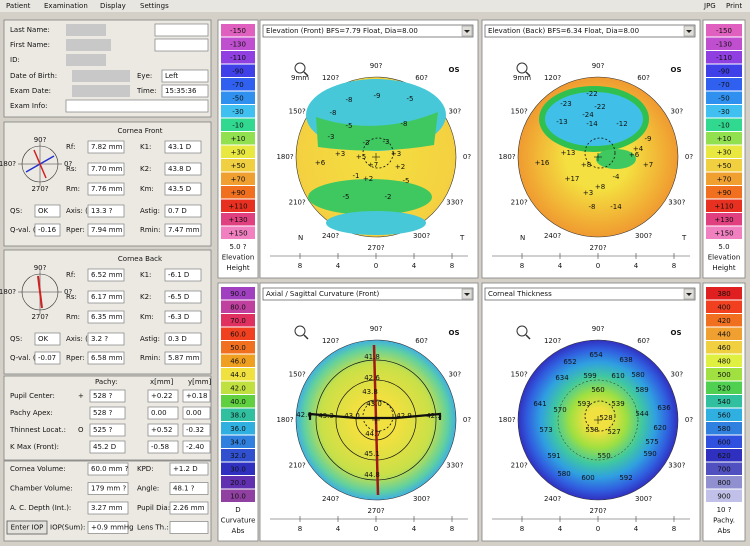 This screenshot has height=546, width=750. What do you see at coordinates (553, 456) in the screenshot?
I see `map-value: 591` at bounding box center [553, 456].